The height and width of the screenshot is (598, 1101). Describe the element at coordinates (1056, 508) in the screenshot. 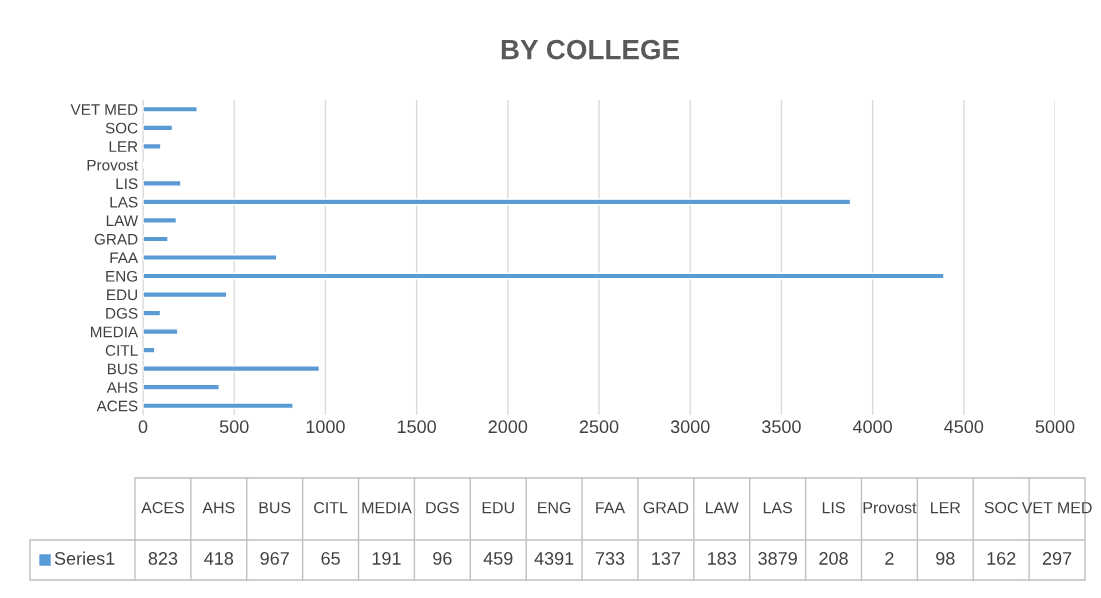

I see `category-label: VET MED` at that location.